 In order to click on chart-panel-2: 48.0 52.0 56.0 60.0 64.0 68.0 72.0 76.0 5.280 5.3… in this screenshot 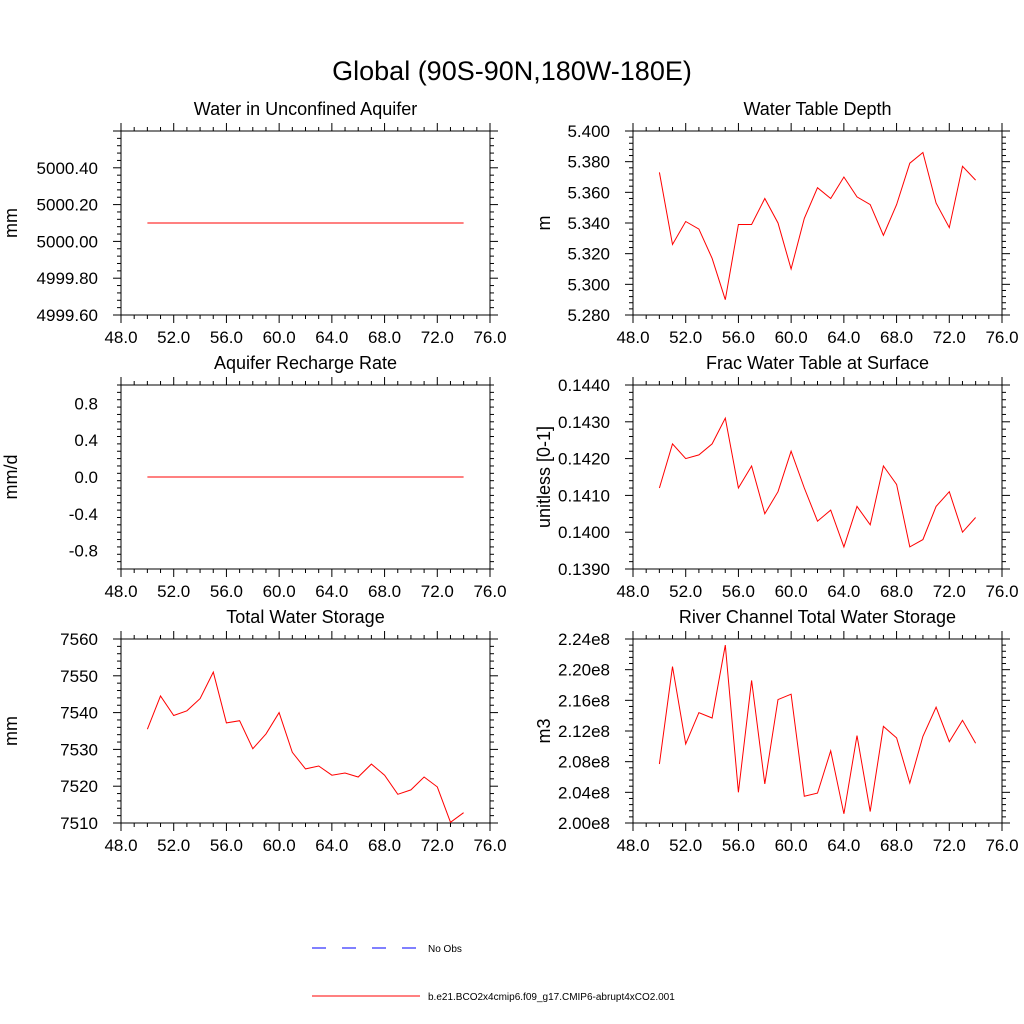, I will do `click(776, 223)`.